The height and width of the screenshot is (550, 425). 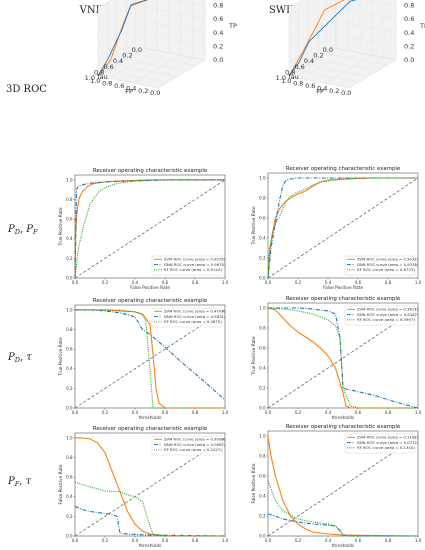 What do you see at coordinates (26, 89) in the screenshot?
I see `row-label-3d-roc: 3D ROC` at bounding box center [26, 89].